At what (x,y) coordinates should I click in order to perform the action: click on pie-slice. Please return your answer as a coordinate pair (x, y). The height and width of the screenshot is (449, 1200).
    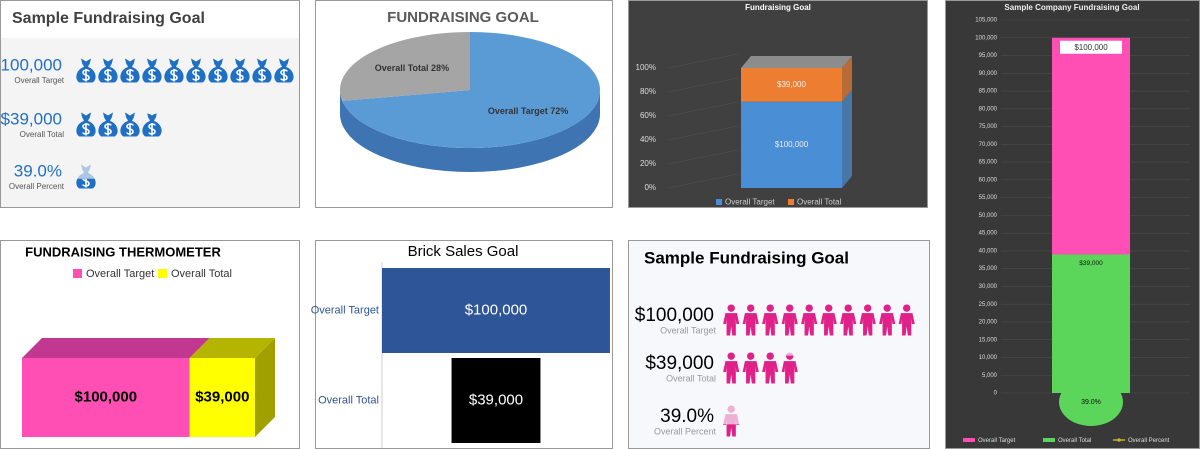
    Looking at the image, I should click on (405, 66).